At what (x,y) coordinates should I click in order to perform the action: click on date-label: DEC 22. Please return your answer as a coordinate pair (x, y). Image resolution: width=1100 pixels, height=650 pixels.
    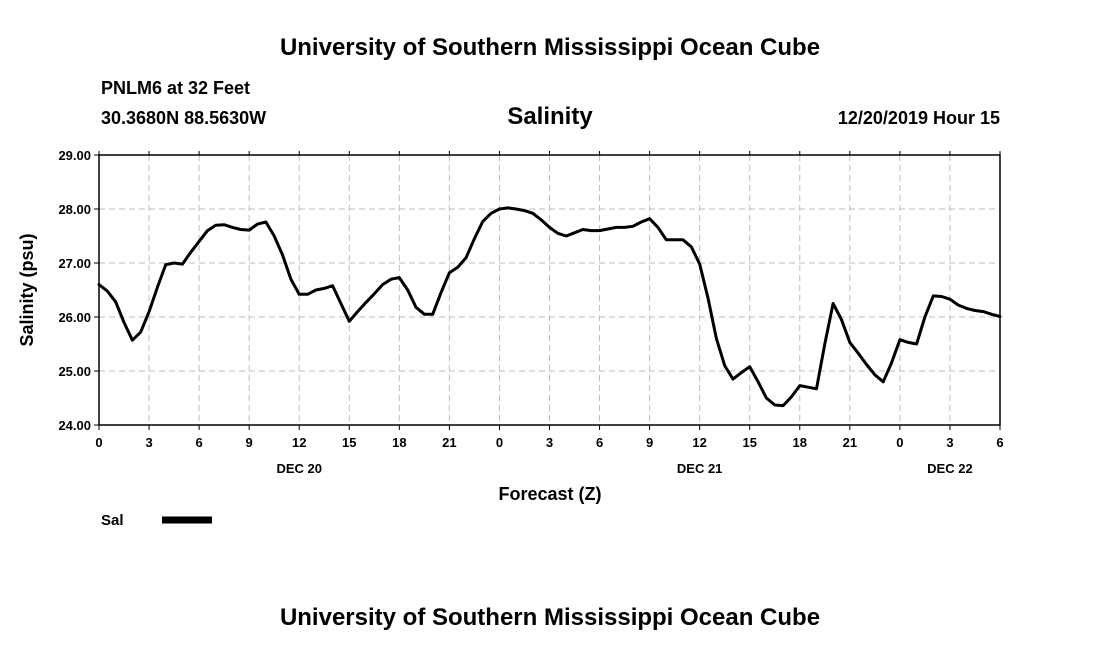
    Looking at the image, I should click on (950, 468).